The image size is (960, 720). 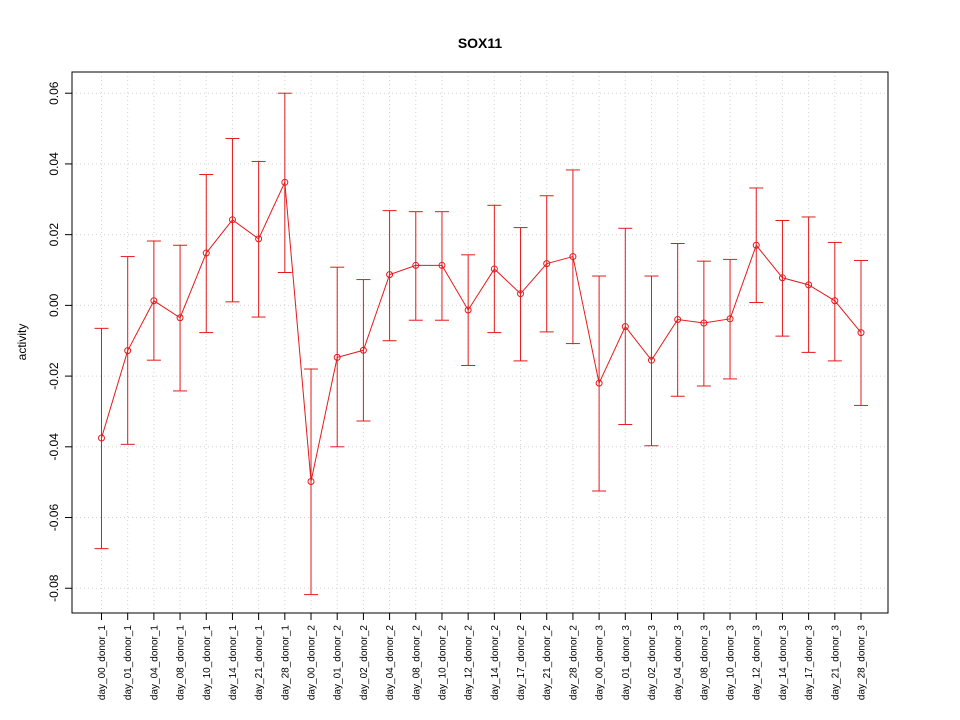 What do you see at coordinates (54, 447) in the screenshot?
I see `y-tick-label: -0.04` at bounding box center [54, 447].